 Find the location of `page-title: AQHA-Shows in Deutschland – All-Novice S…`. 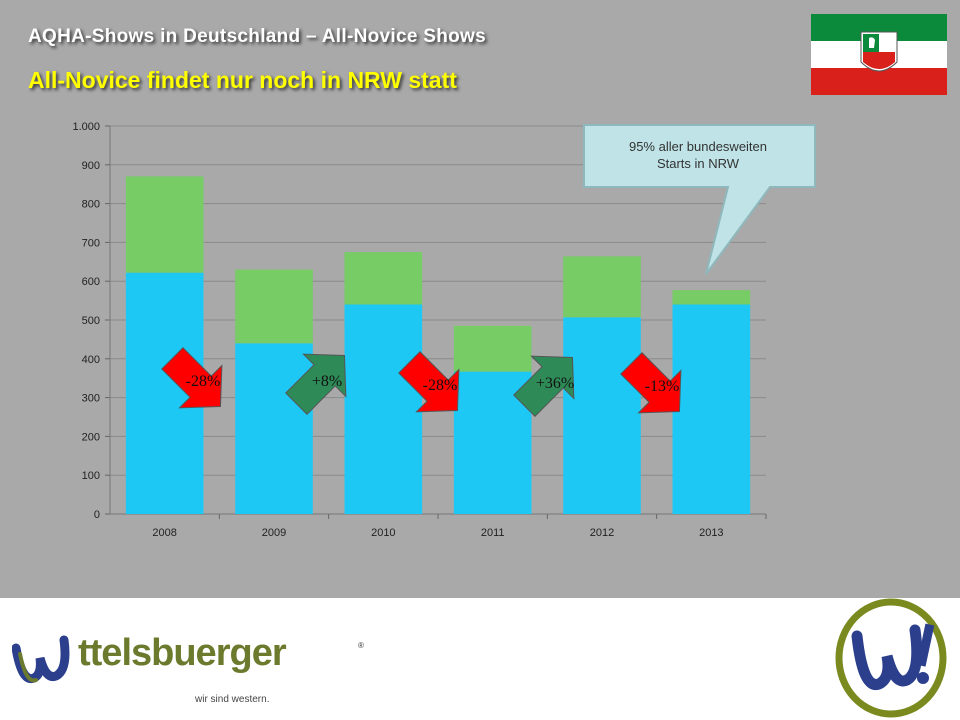

page-title: AQHA-Shows in Deutschland – All-Novice S… is located at coordinates (257, 36).